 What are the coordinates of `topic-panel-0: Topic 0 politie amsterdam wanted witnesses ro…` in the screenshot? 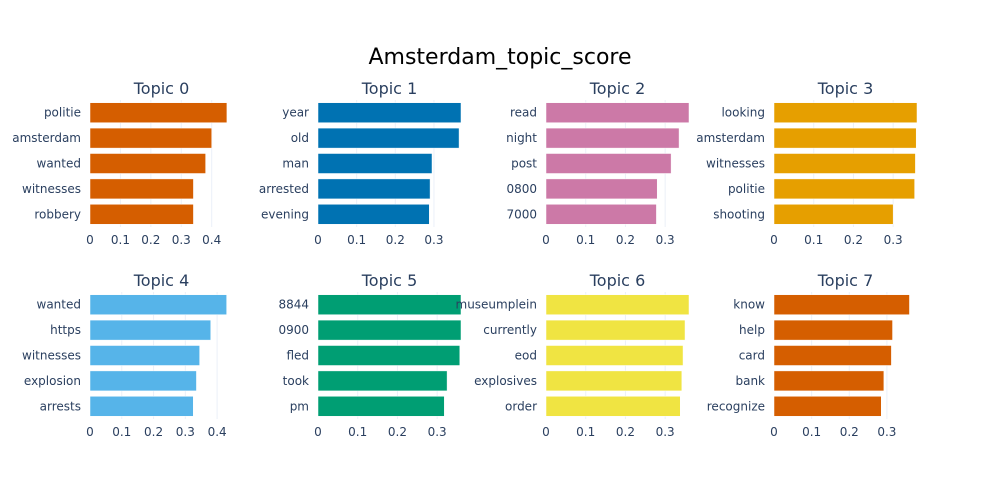 It's located at (120, 163).